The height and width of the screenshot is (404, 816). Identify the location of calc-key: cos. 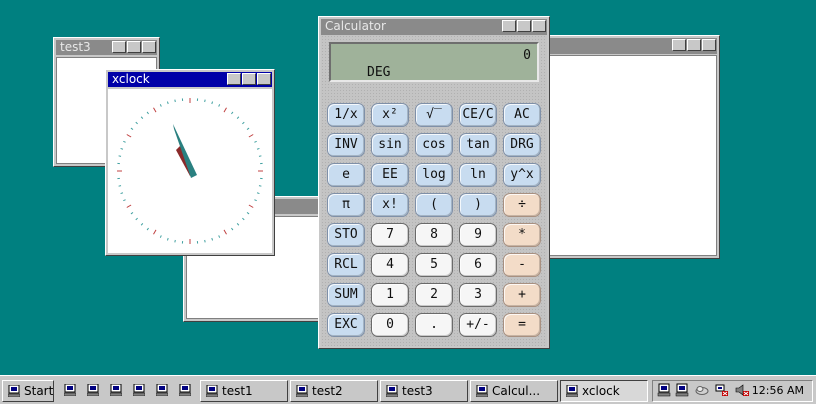
(434, 145).